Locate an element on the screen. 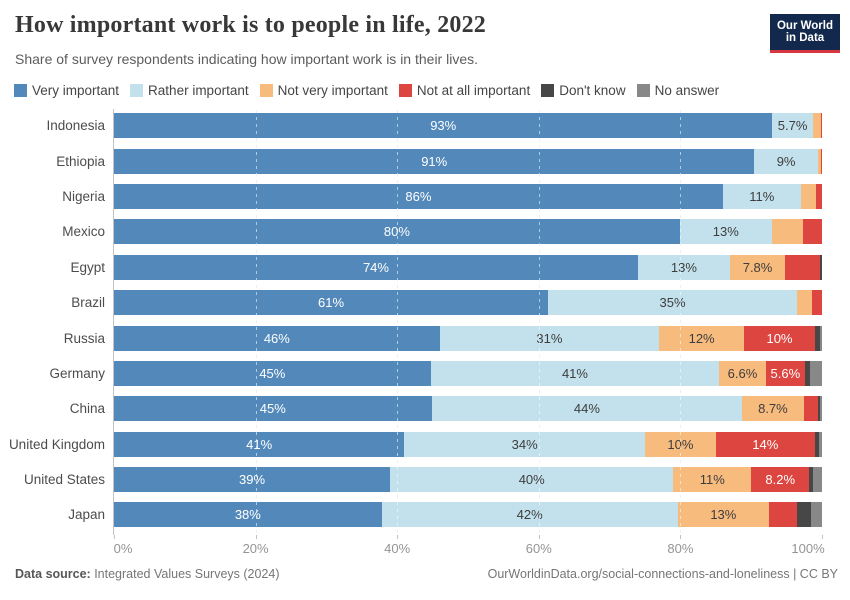 This screenshot has height=600, width=850. segment-rather-important: 11% is located at coordinates (761, 196).